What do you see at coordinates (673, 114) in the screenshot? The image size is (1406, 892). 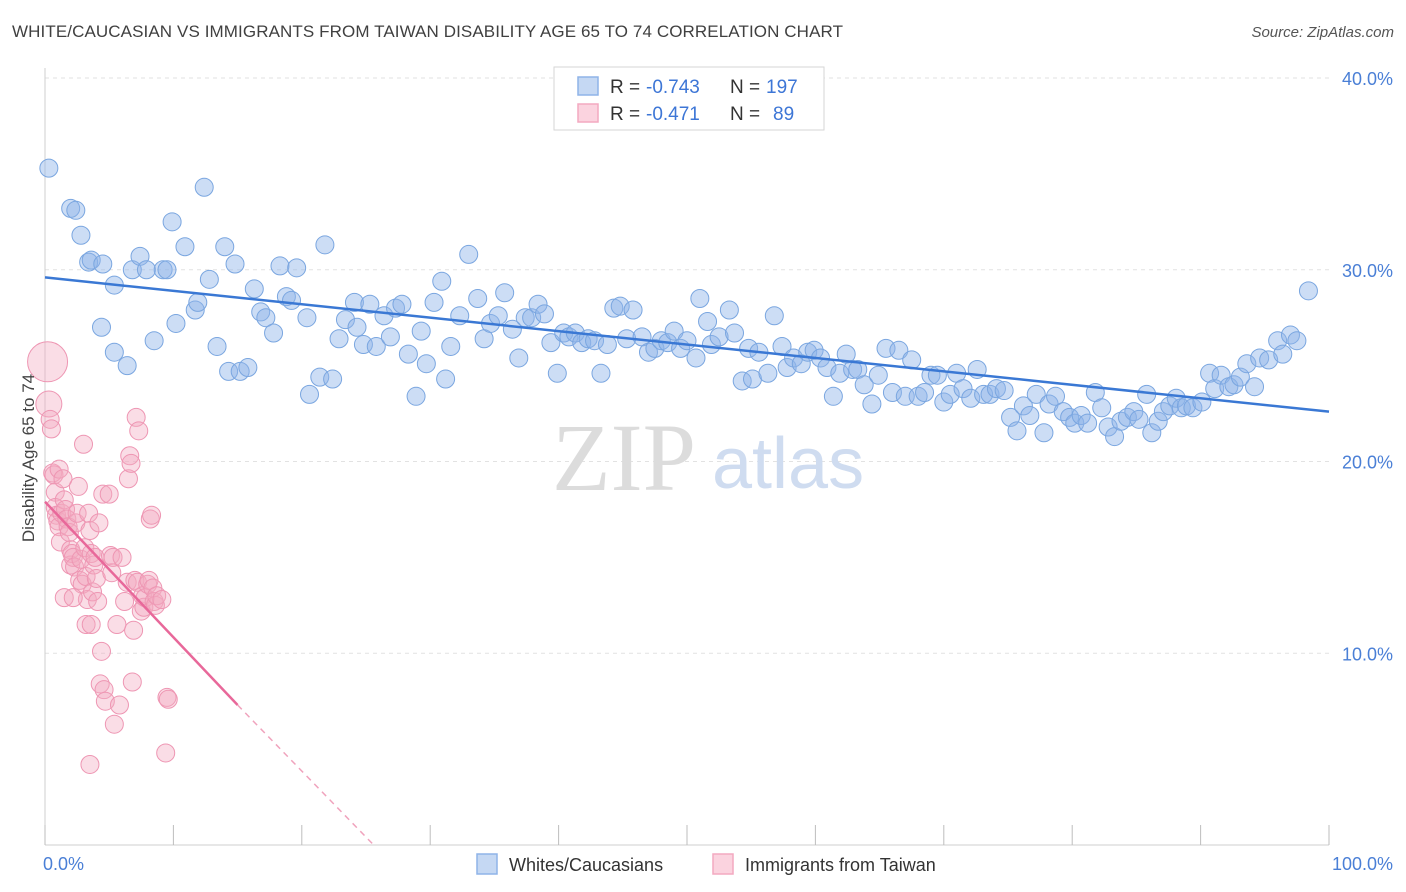 I see `legend-r-value-taiwan: -0.471` at bounding box center [673, 114].